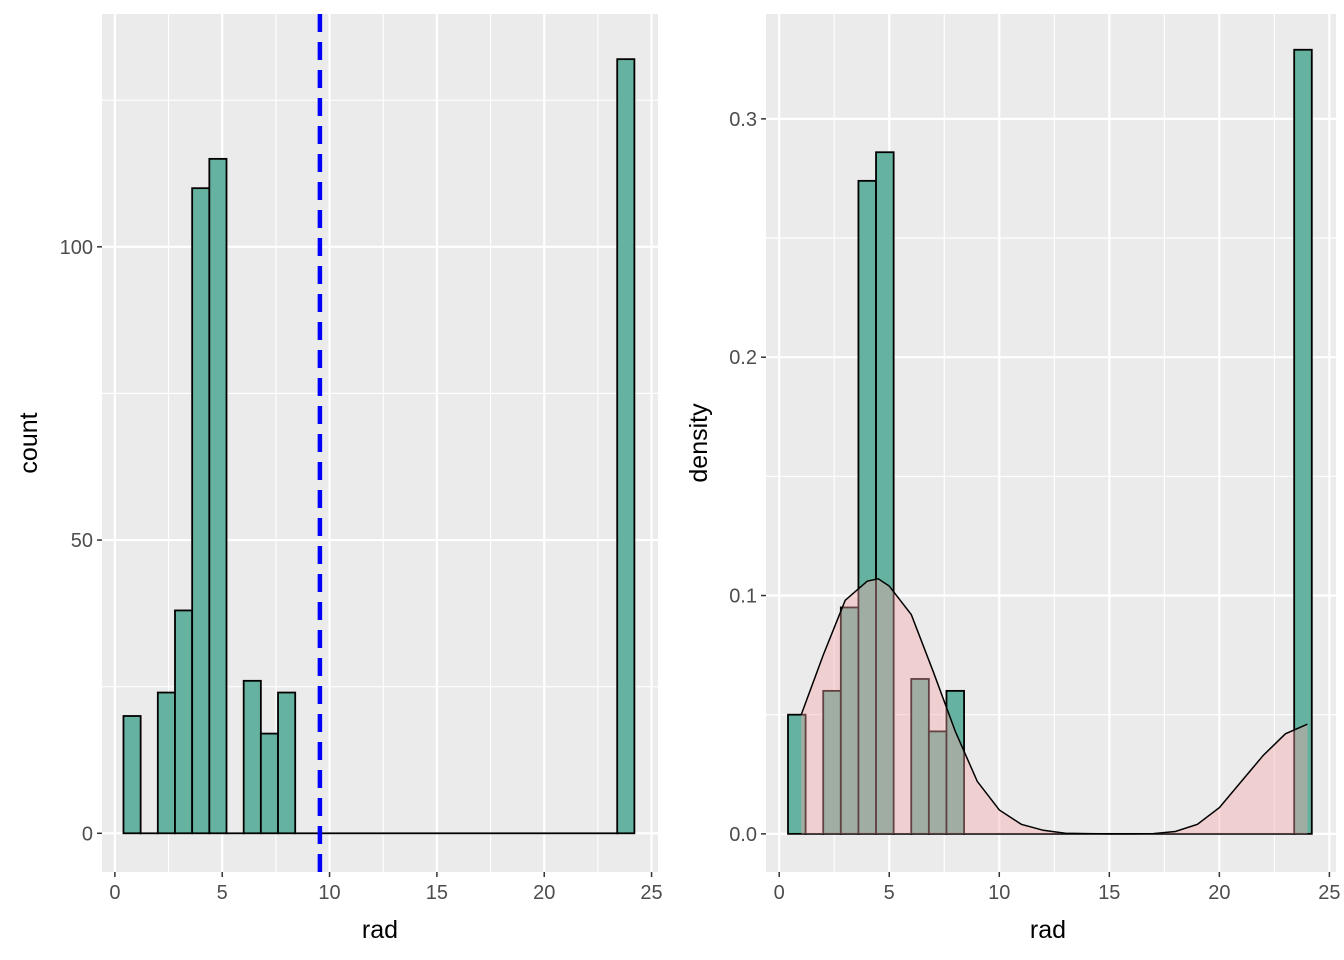  Describe the element at coordinates (1329, 893) in the screenshot. I see `right-x-tick-label: 25` at that location.